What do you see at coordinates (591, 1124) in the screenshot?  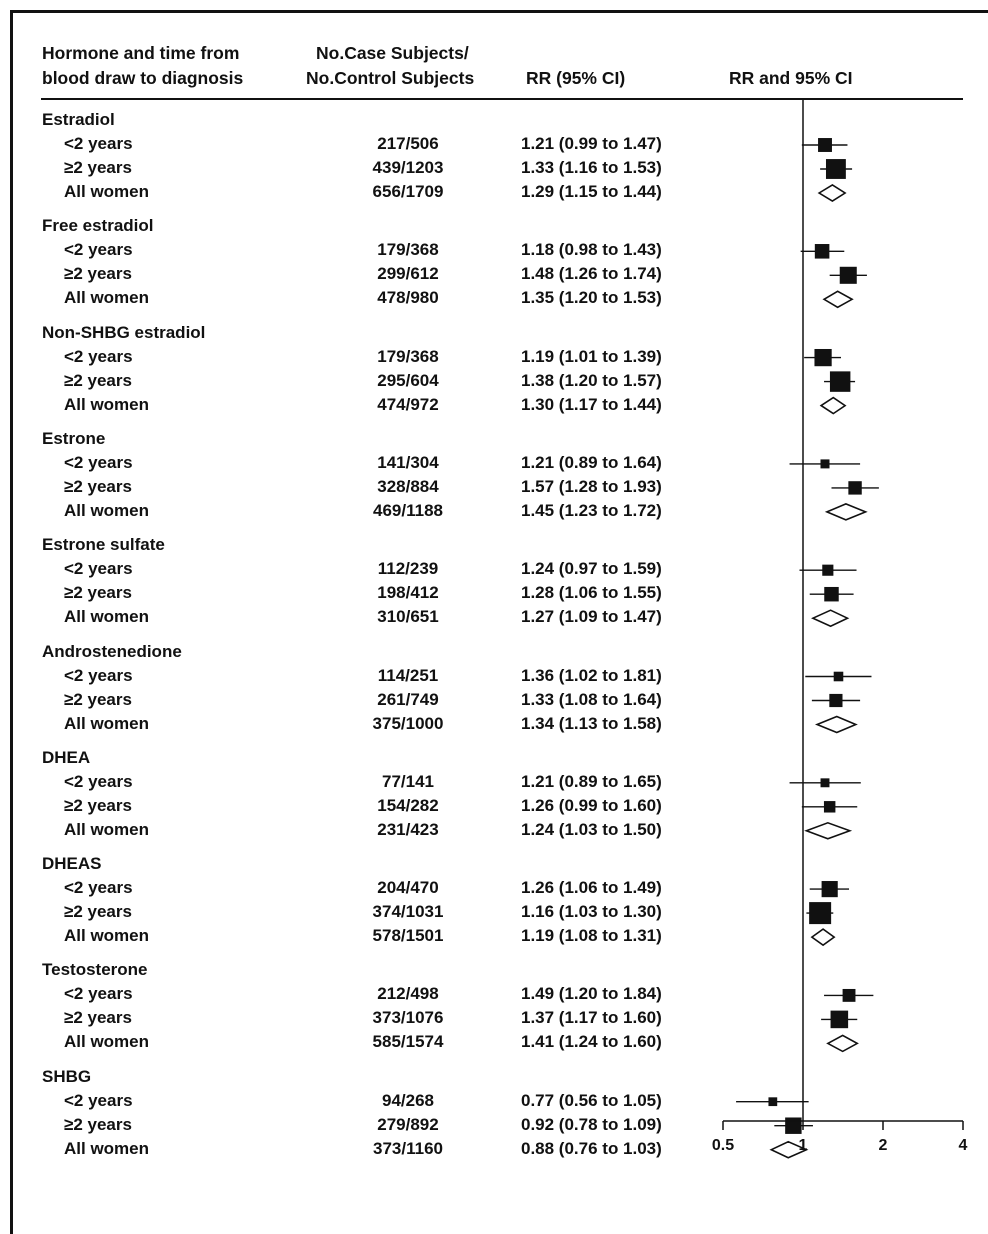 I see `row-rr-ci: 0.92 (0.78 to 1.09)` at bounding box center [591, 1124].